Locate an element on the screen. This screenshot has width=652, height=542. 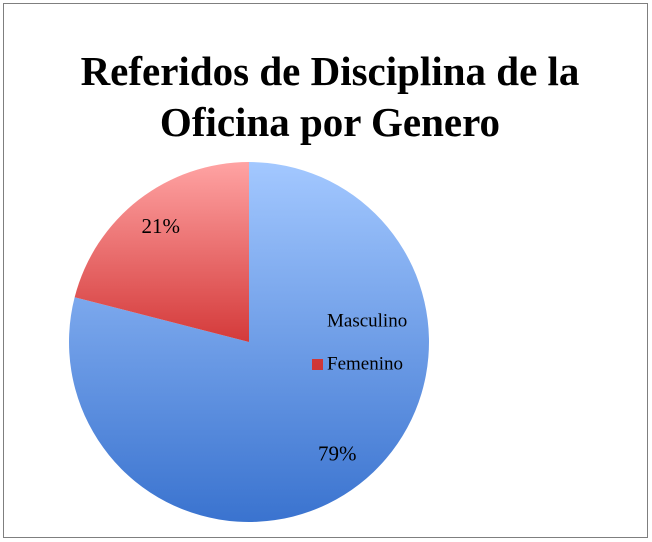
legend-label: Masculino is located at coordinates (367, 320).